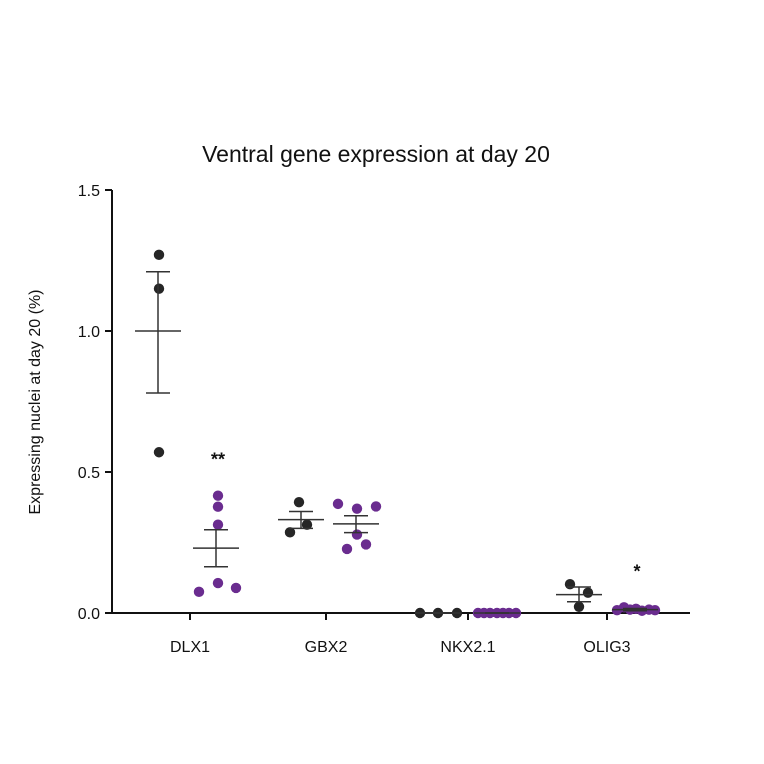 This screenshot has width=764, height=764. Describe the element at coordinates (438, 613) in the screenshot. I see `group-NKX2.1-4` at that location.